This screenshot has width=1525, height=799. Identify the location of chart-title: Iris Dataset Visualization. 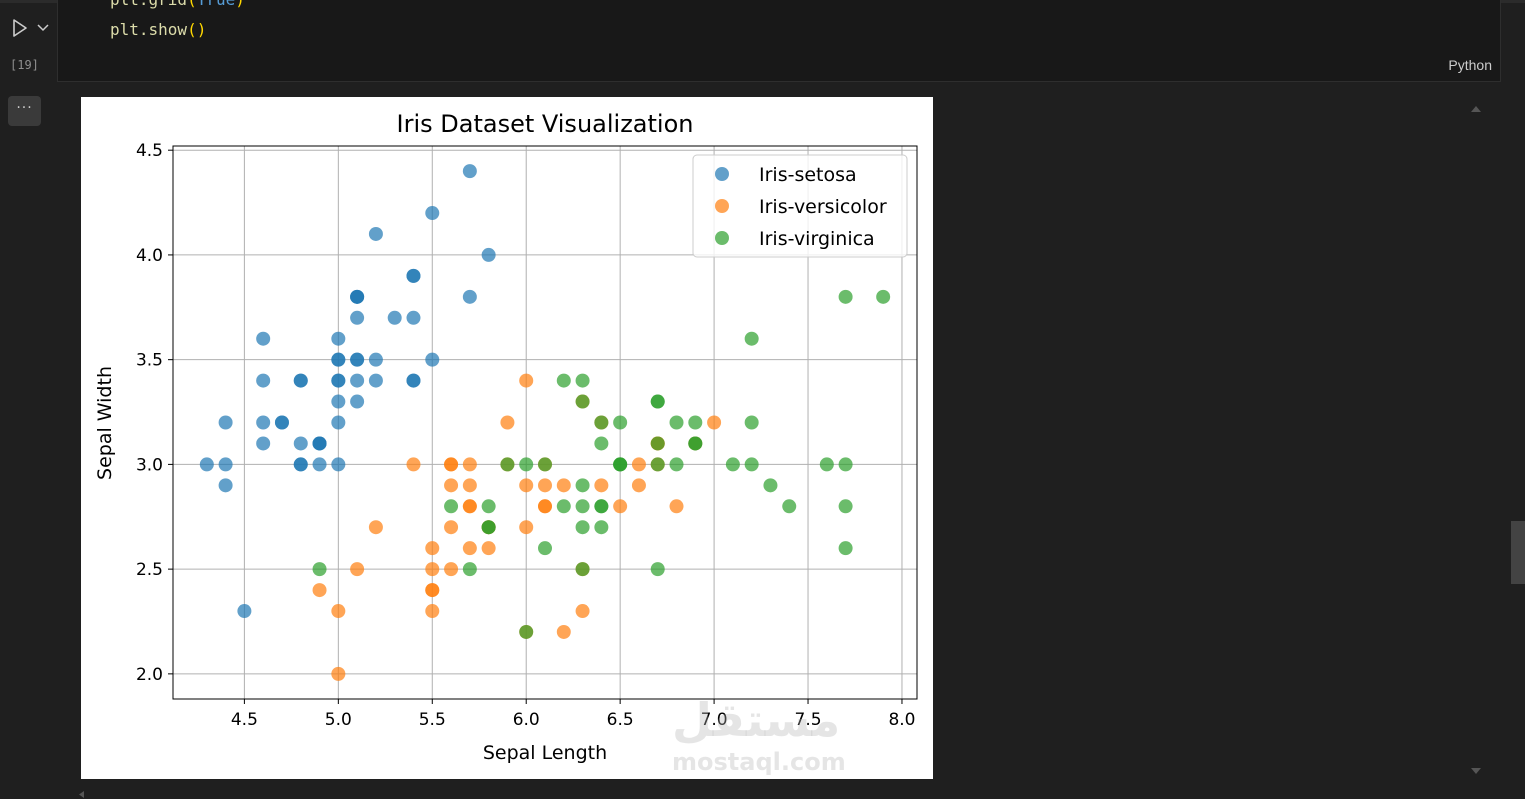
(545, 124).